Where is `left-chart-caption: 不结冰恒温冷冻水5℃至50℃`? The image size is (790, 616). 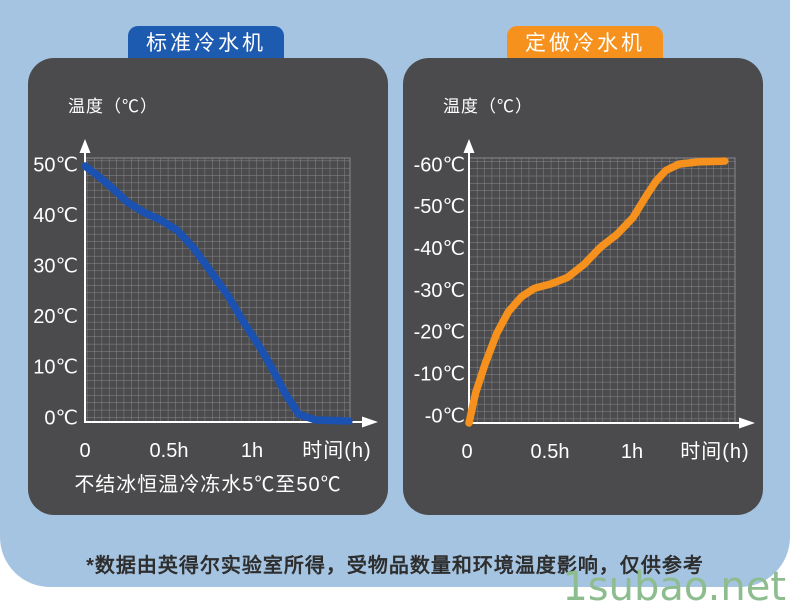
left-chart-caption: 不结冰恒温冷冻水5℃至50℃ is located at coordinates (208, 485).